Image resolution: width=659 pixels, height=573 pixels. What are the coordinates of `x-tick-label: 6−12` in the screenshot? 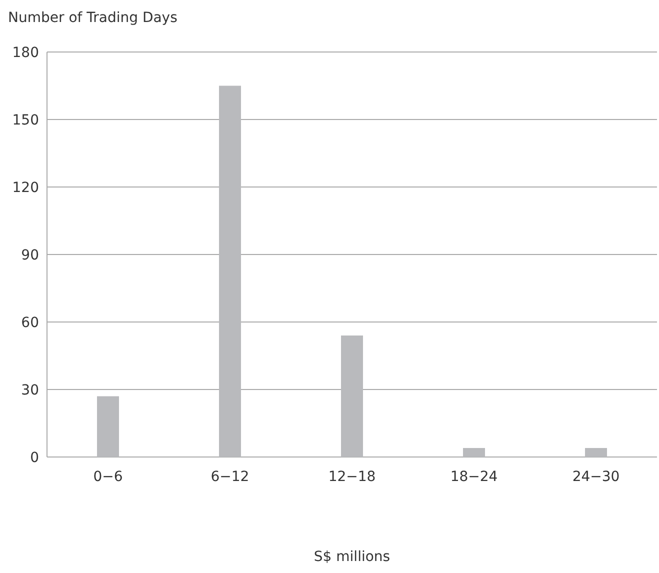 It's located at (230, 476).